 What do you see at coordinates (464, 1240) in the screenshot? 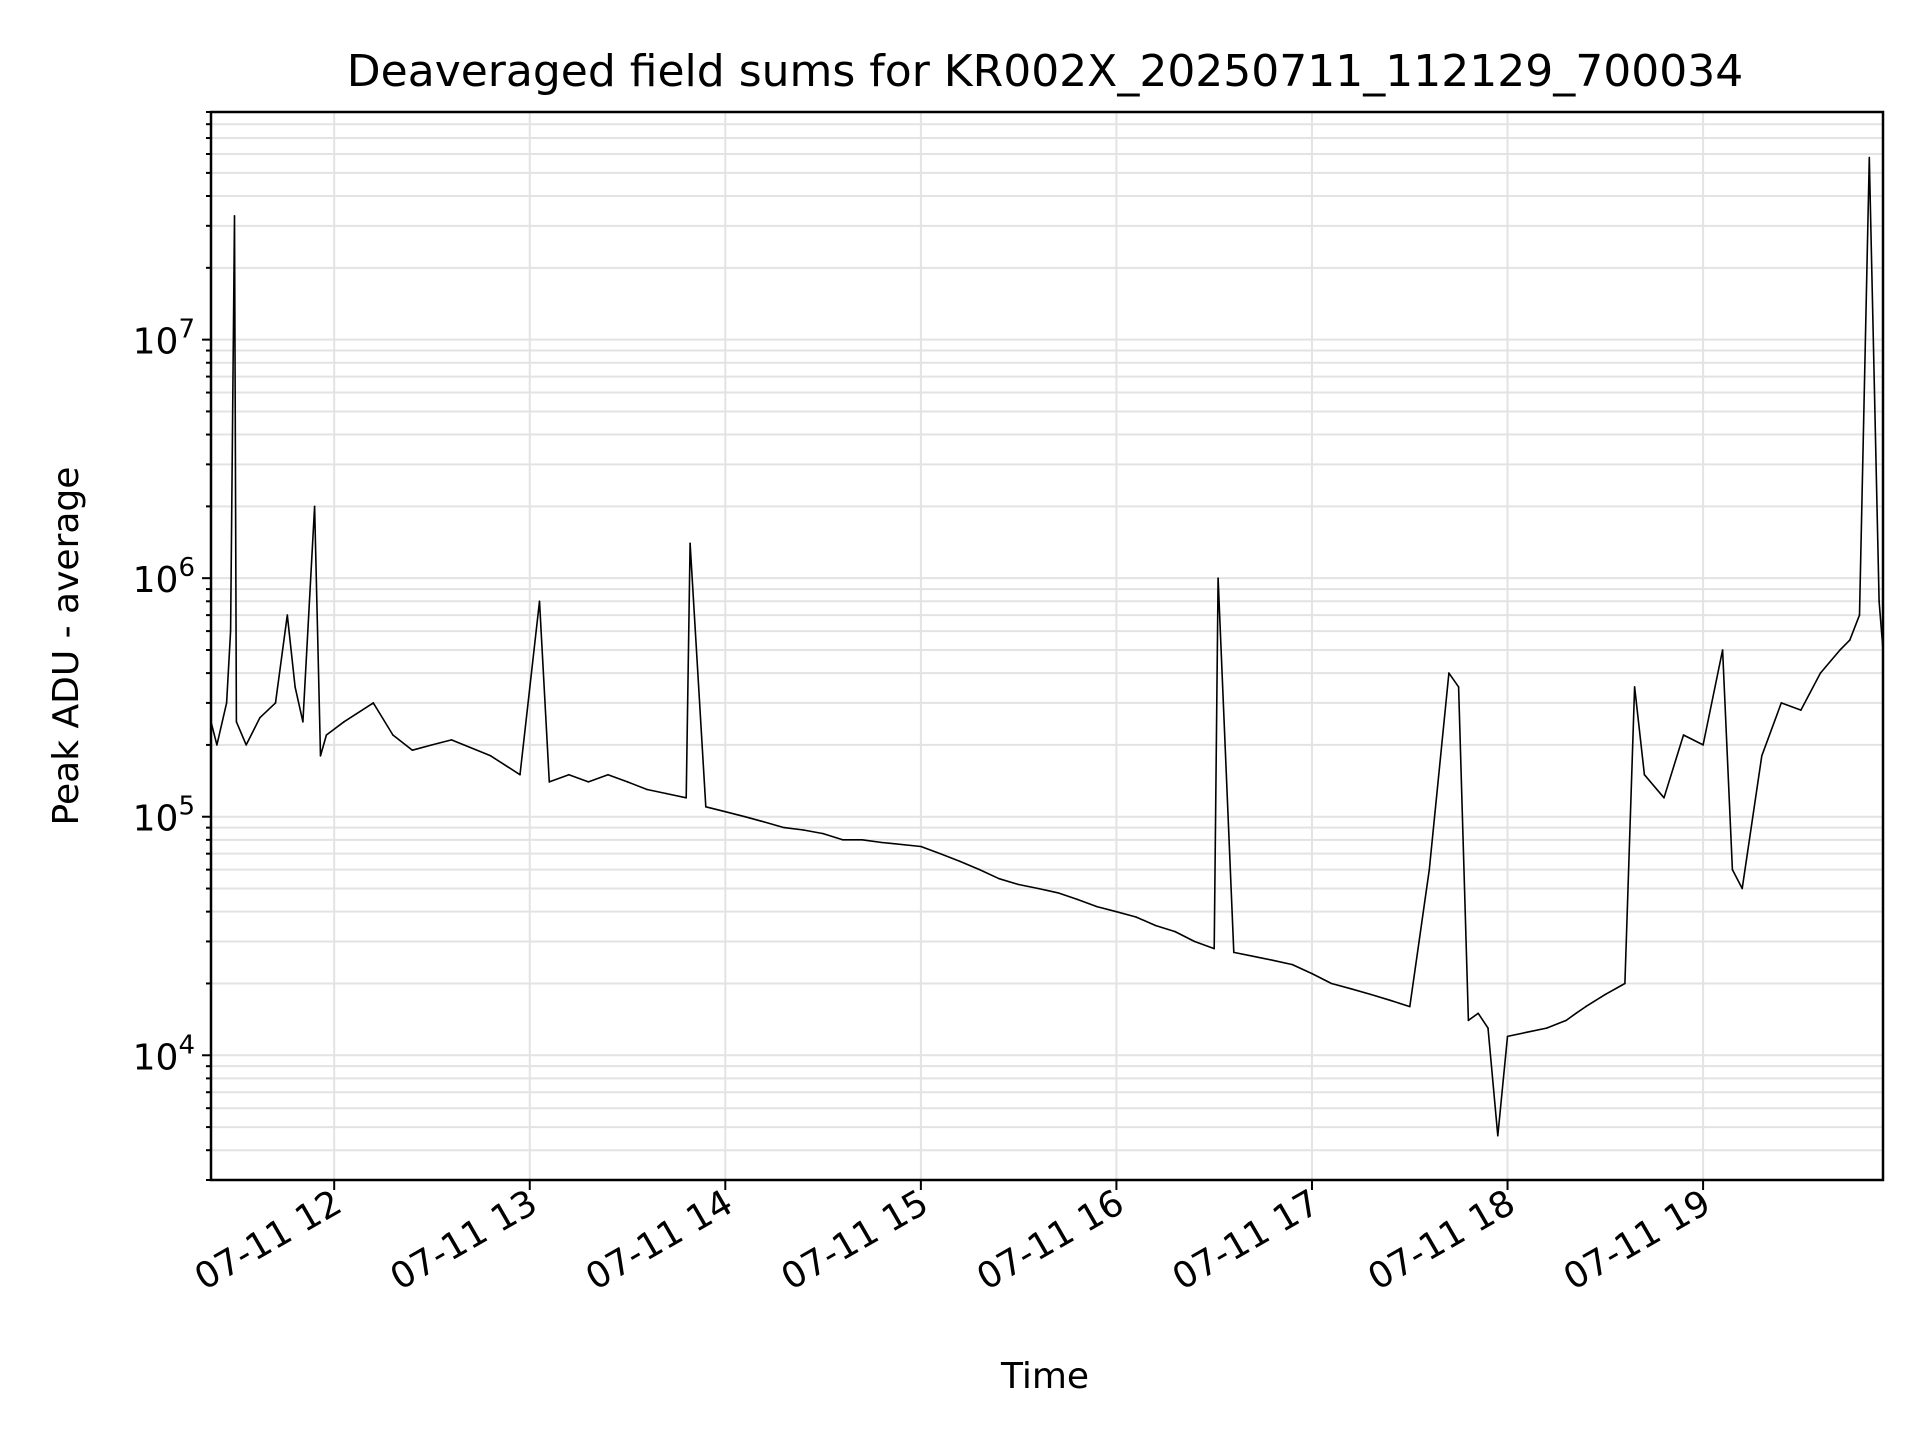
I see `x-tick-label: 07-11 13` at bounding box center [464, 1240].